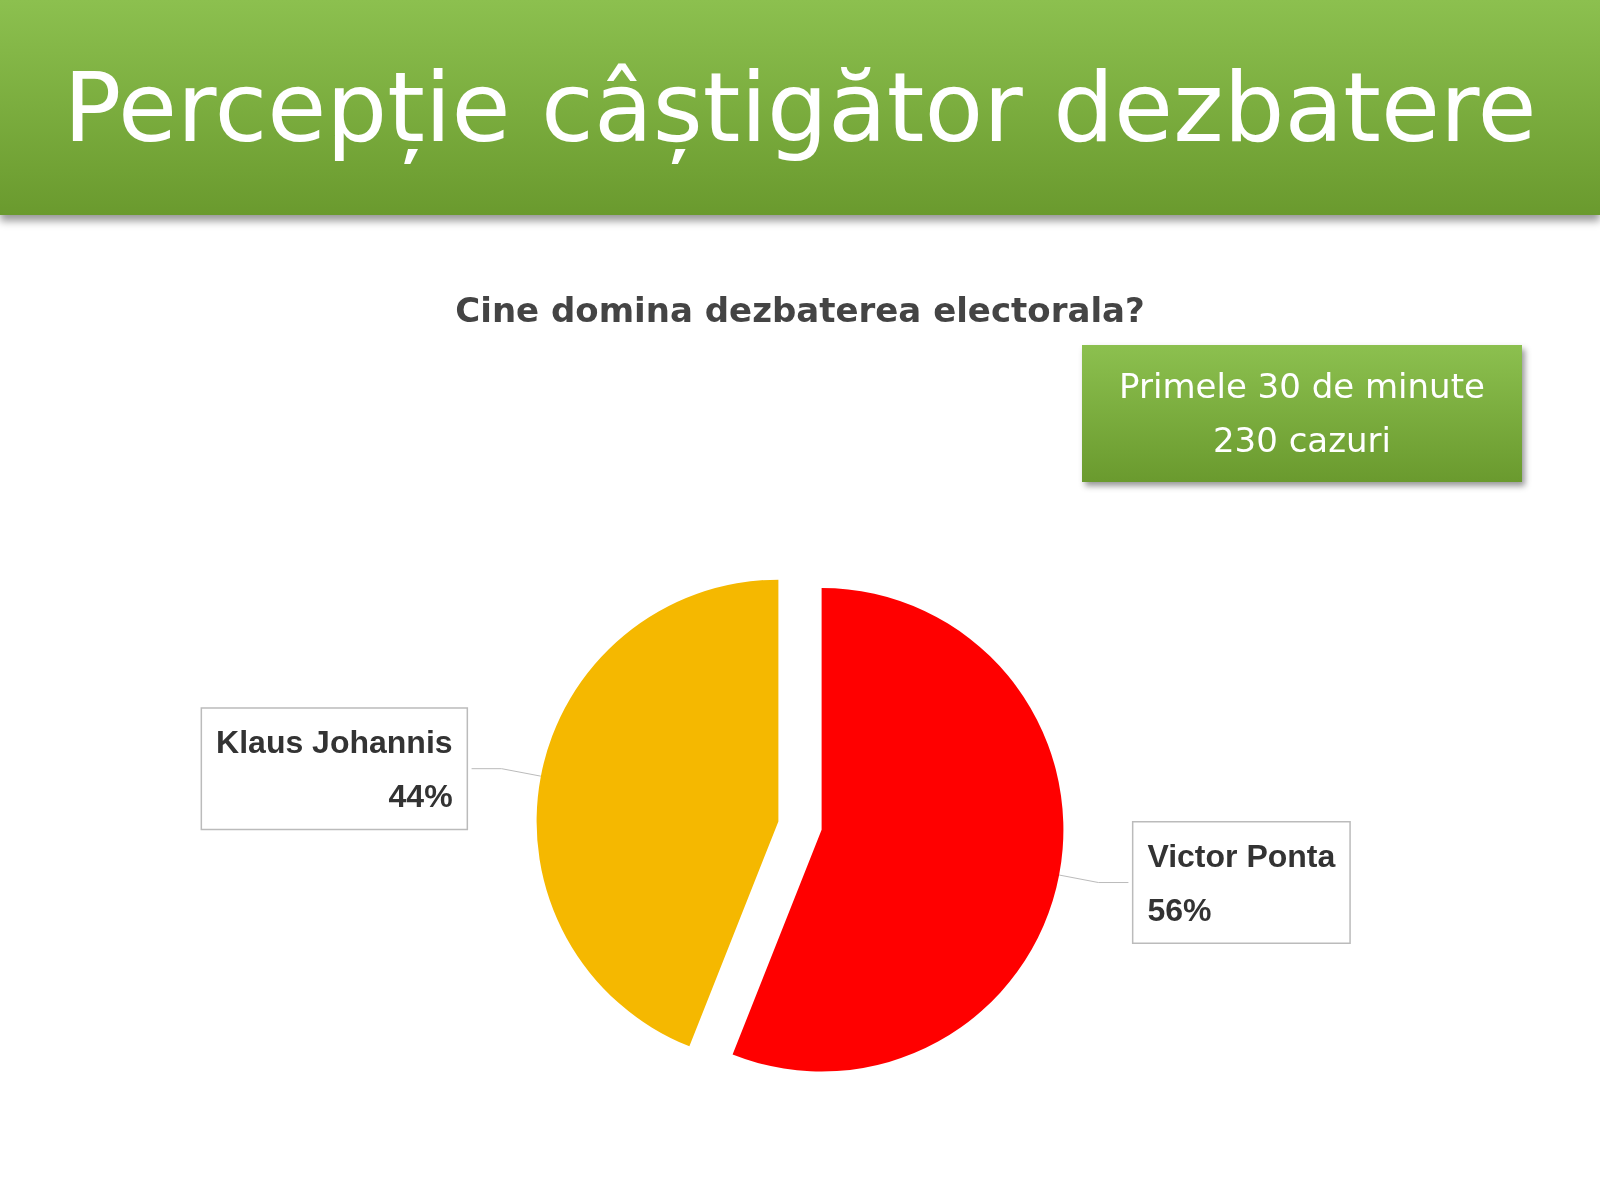 The height and width of the screenshot is (1200, 1600). I want to click on slice-label: Victor Ponta, so click(1241, 855).